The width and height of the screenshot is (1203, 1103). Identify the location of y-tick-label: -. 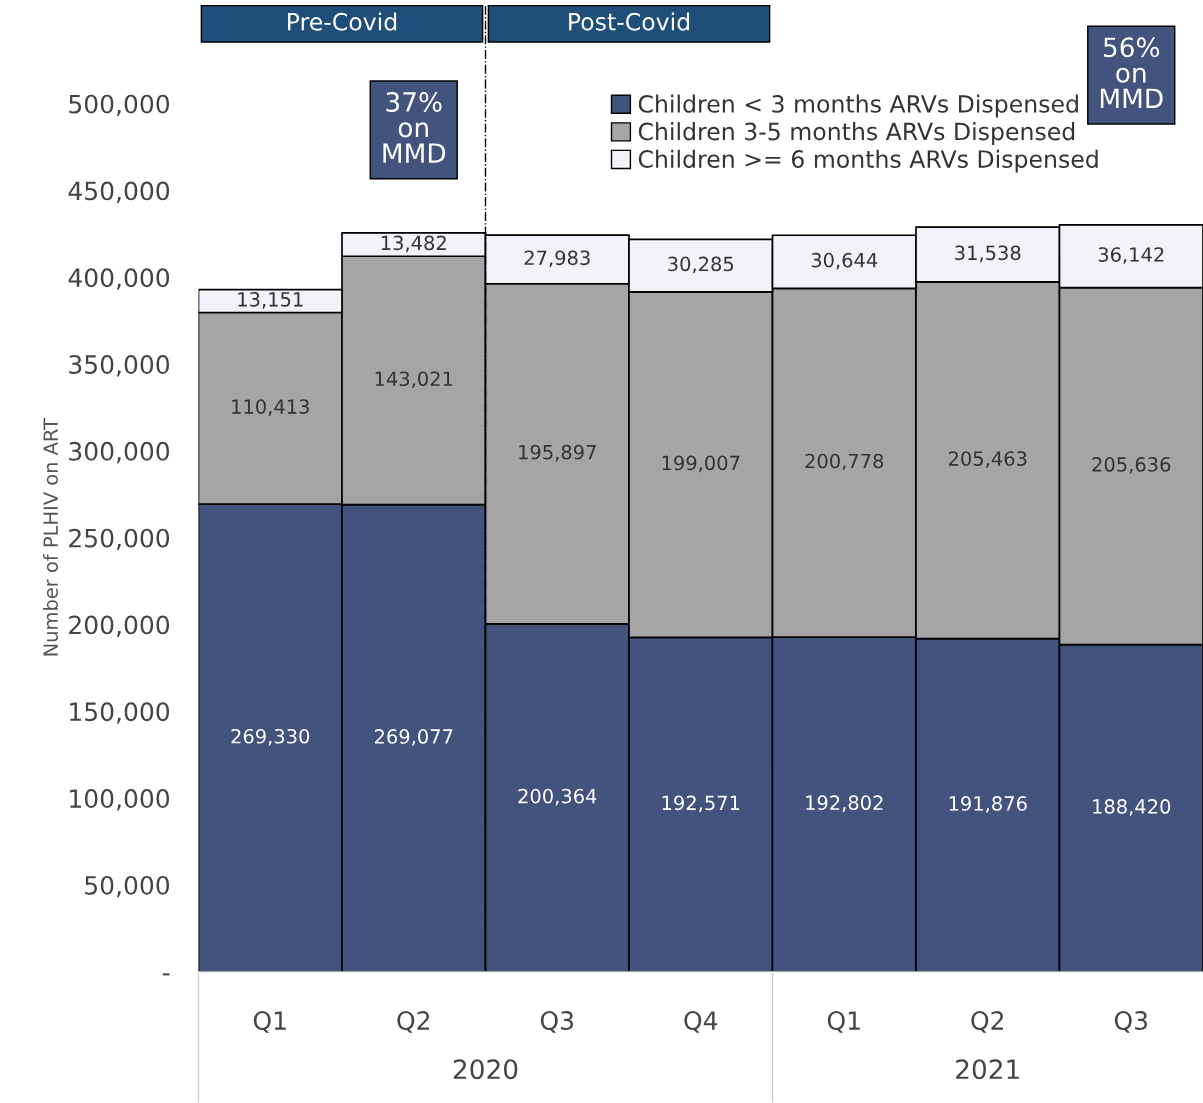
(166, 974).